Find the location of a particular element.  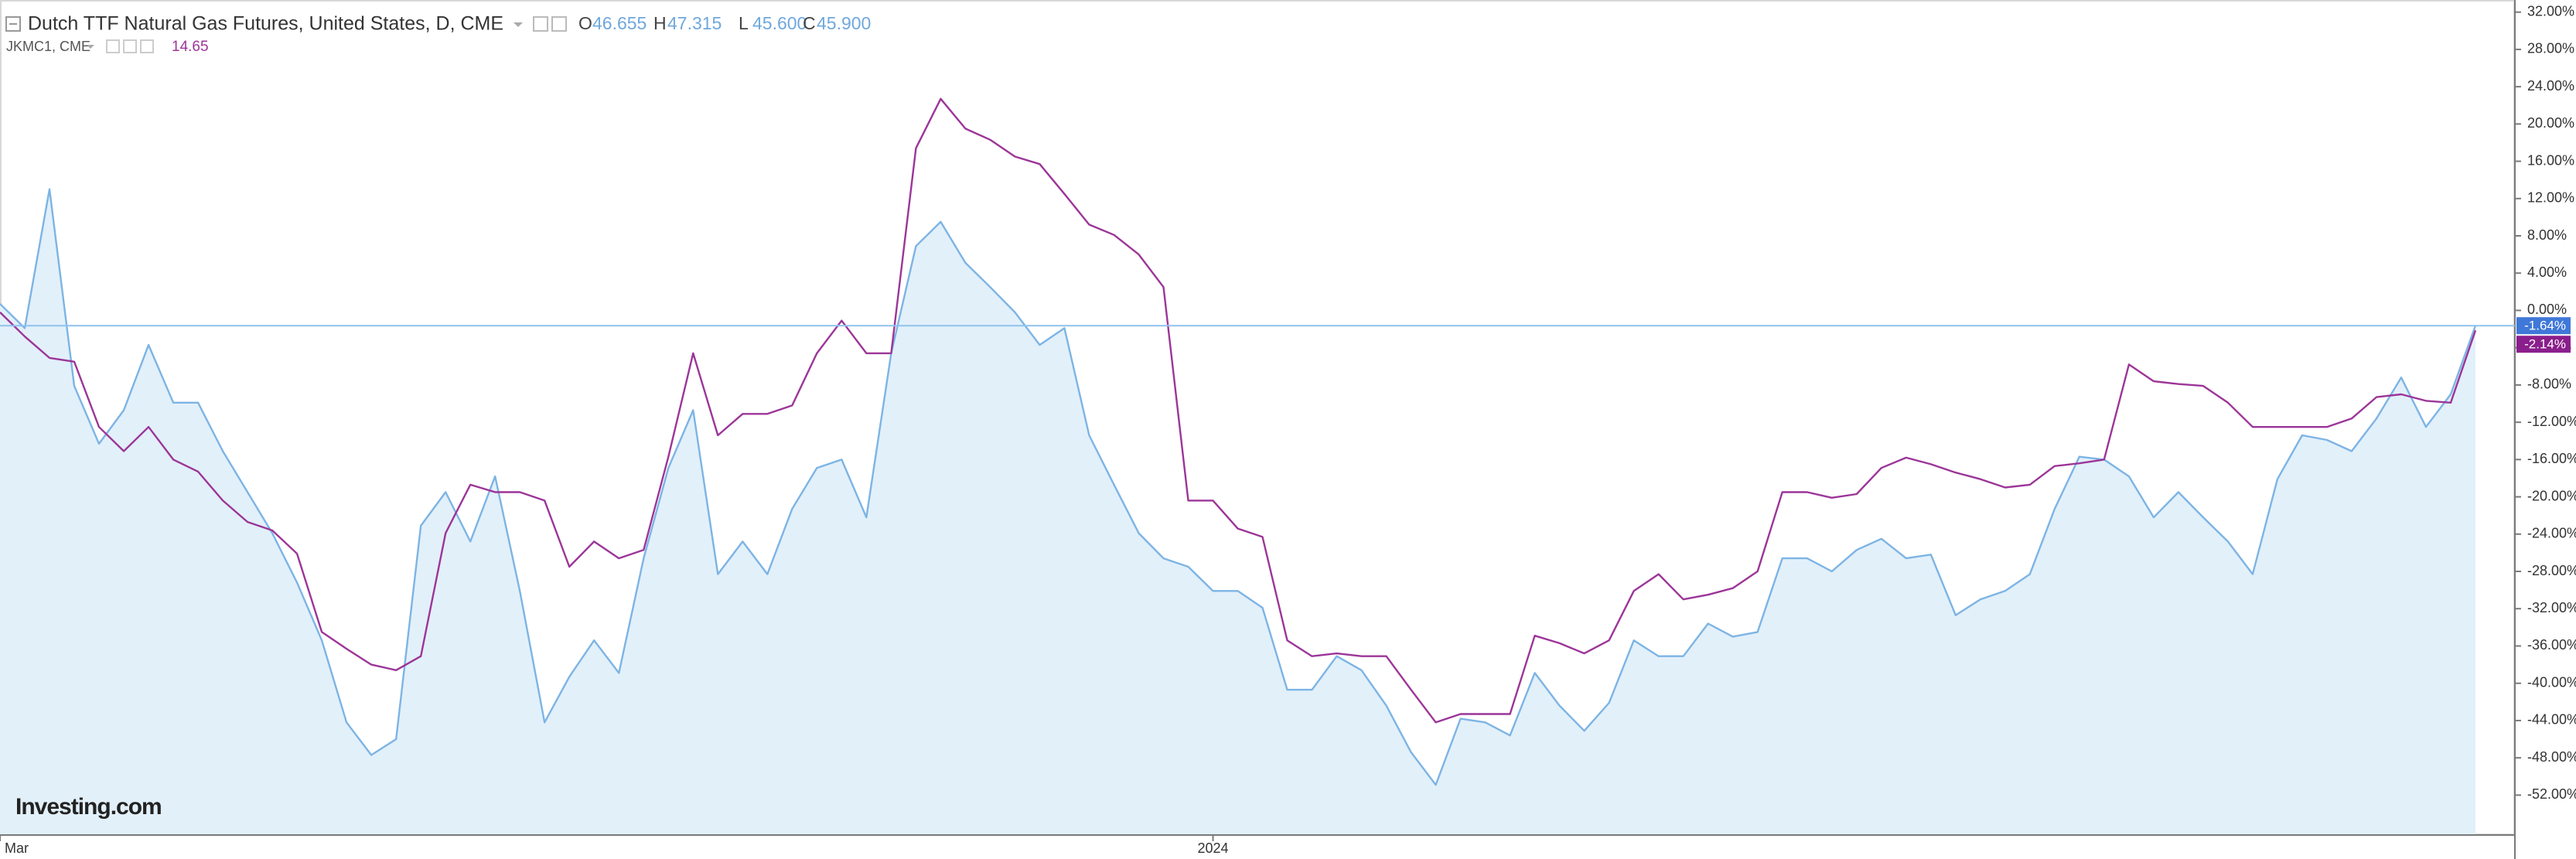

y-tick-label: -52.00% is located at coordinates (2551, 794).